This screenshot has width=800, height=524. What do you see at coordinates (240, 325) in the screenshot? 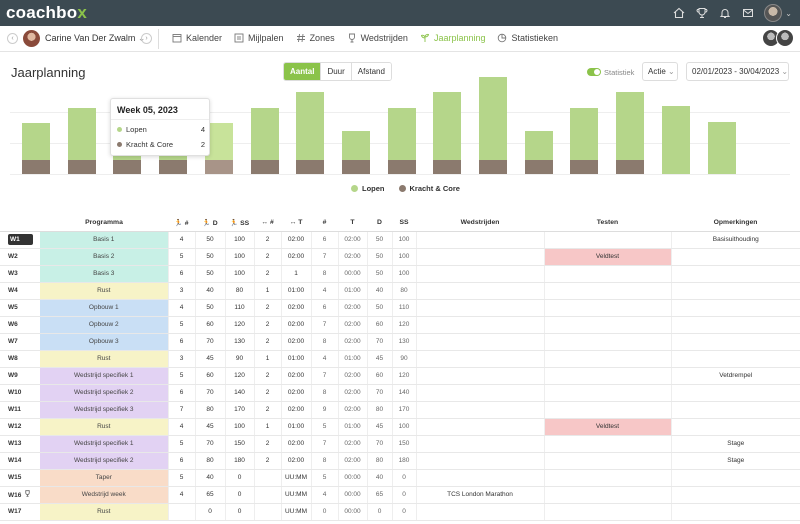
I see `value-cell: 120` at bounding box center [240, 325].